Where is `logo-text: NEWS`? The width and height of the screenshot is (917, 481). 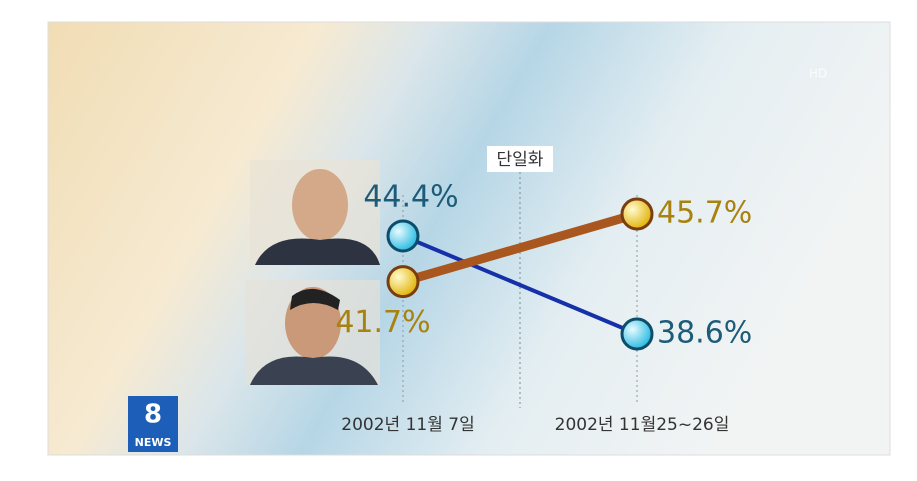 logo-text: NEWS is located at coordinates (153, 442).